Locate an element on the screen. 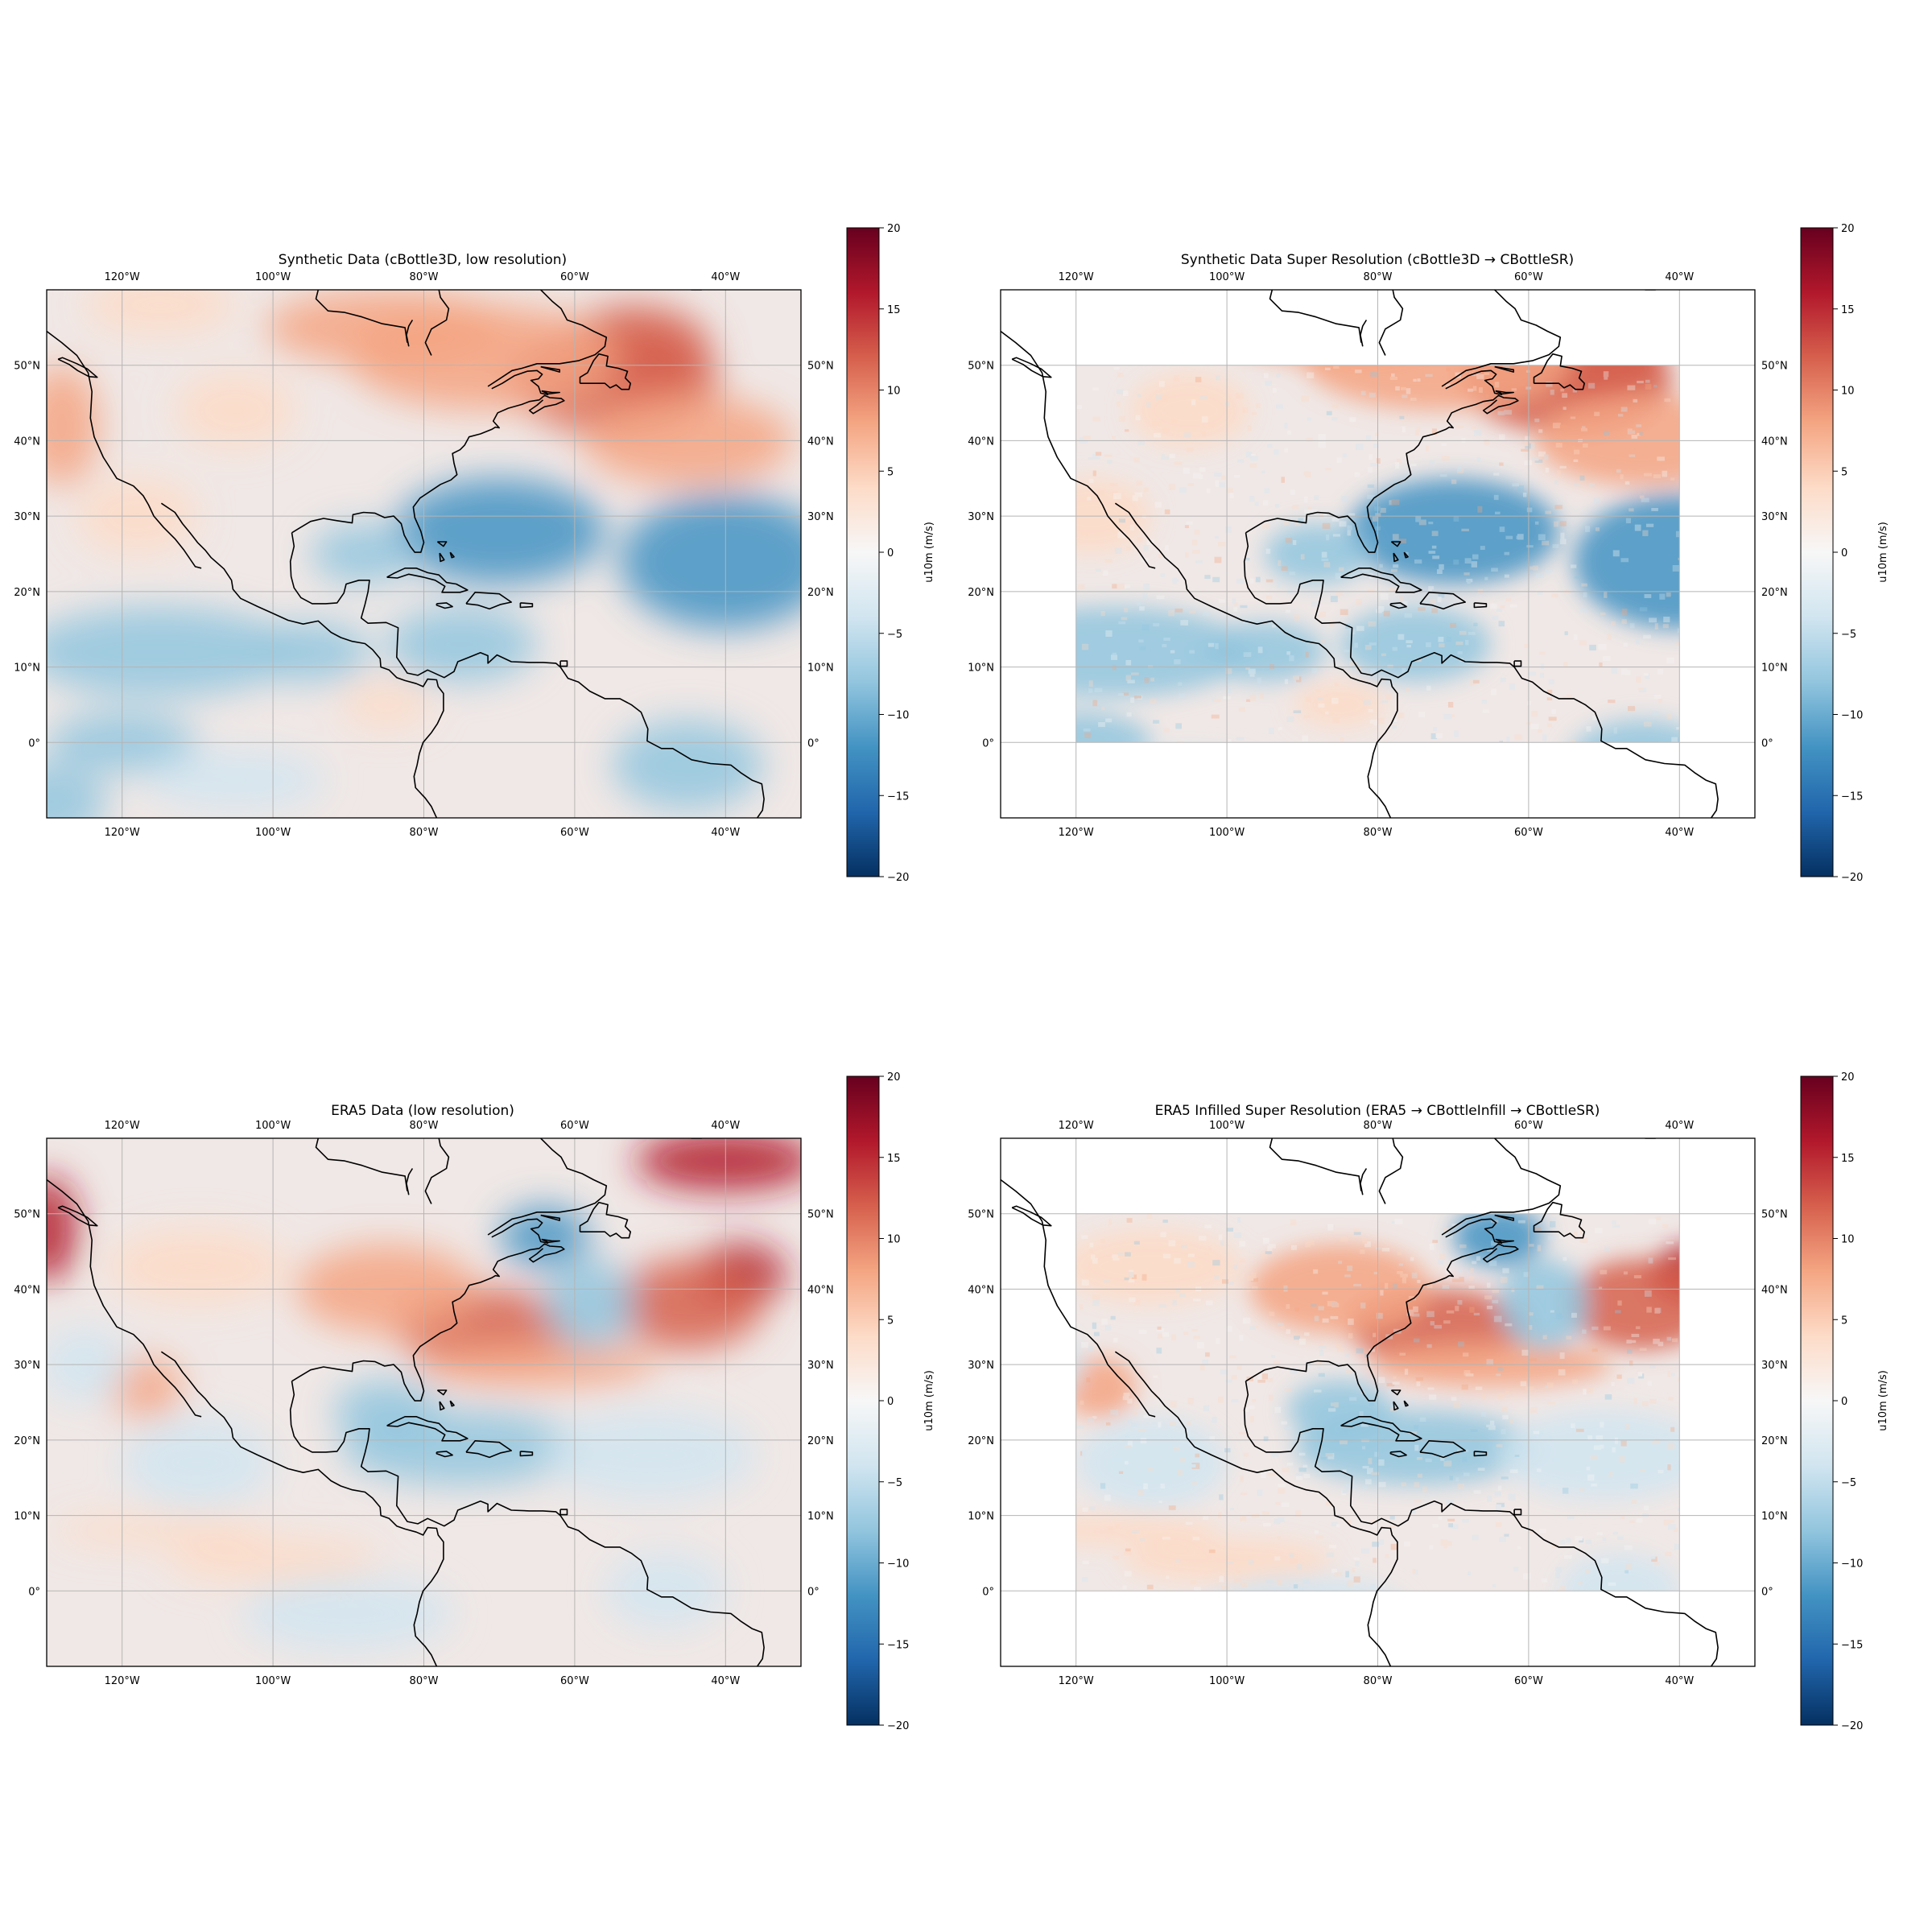 The image size is (1932, 1932). lon-tick-label-top: 60°W is located at coordinates (1528, 1126).